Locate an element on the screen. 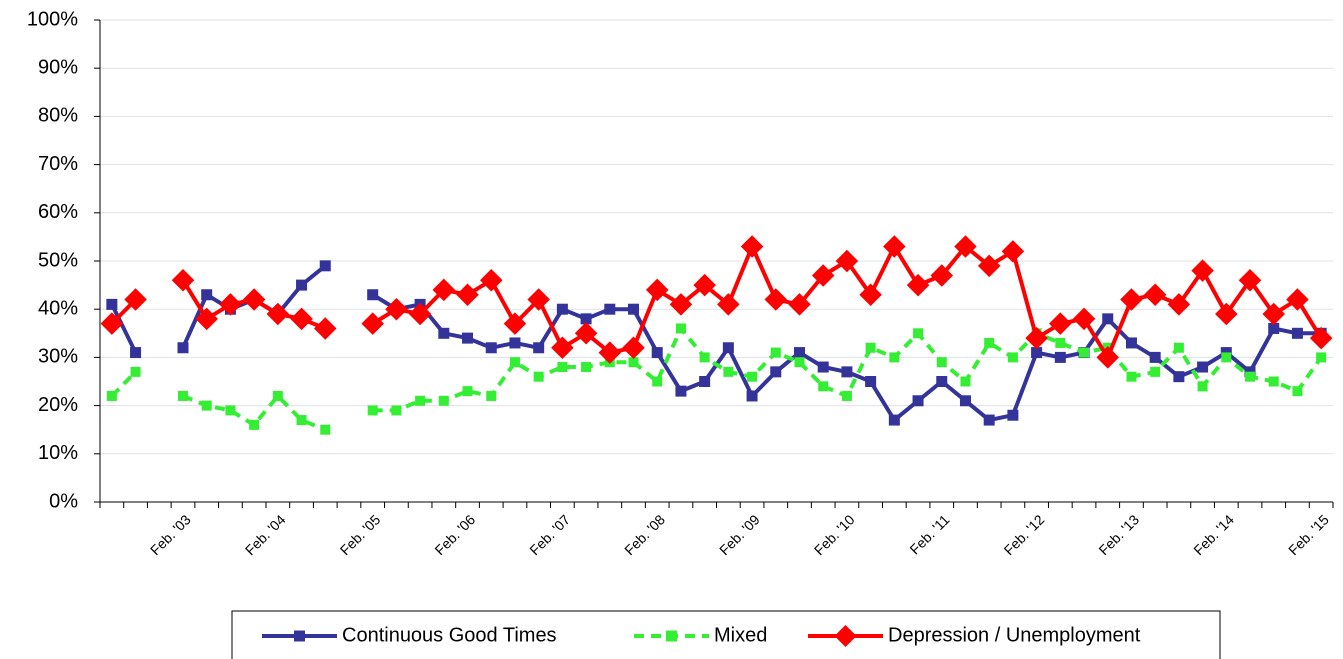 The width and height of the screenshot is (1343, 659). series-line is located at coordinates (716, 379).